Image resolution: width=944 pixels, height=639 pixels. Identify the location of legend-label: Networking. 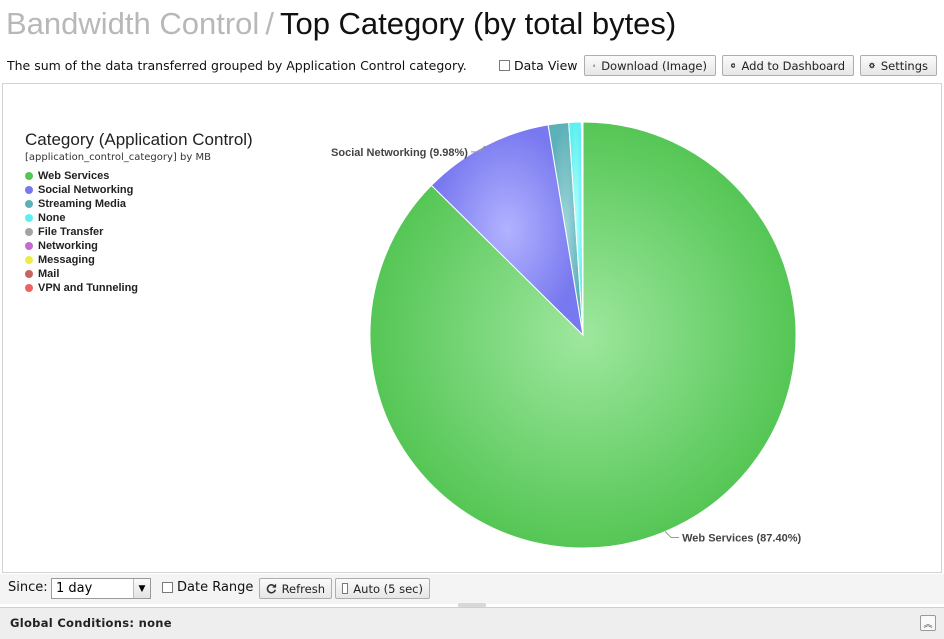
(68, 246).